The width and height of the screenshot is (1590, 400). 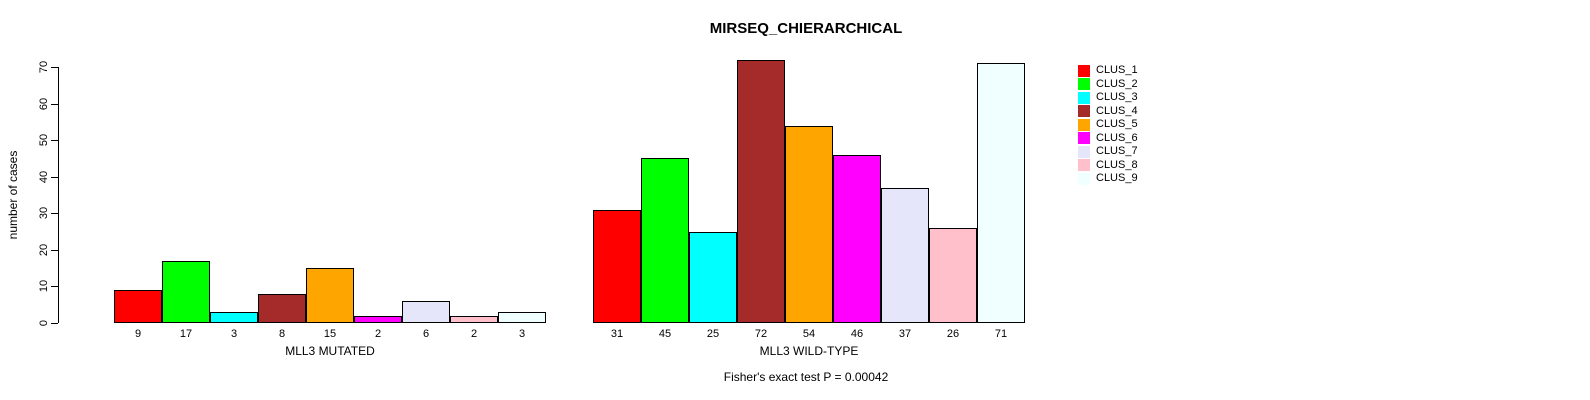 I want to click on bar-value-label: 45, so click(x=665, y=334).